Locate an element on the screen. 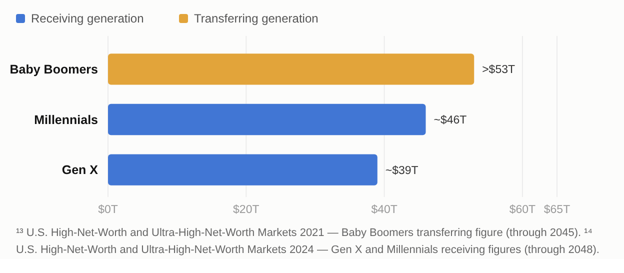  x-tick-label: $60T is located at coordinates (522, 210).